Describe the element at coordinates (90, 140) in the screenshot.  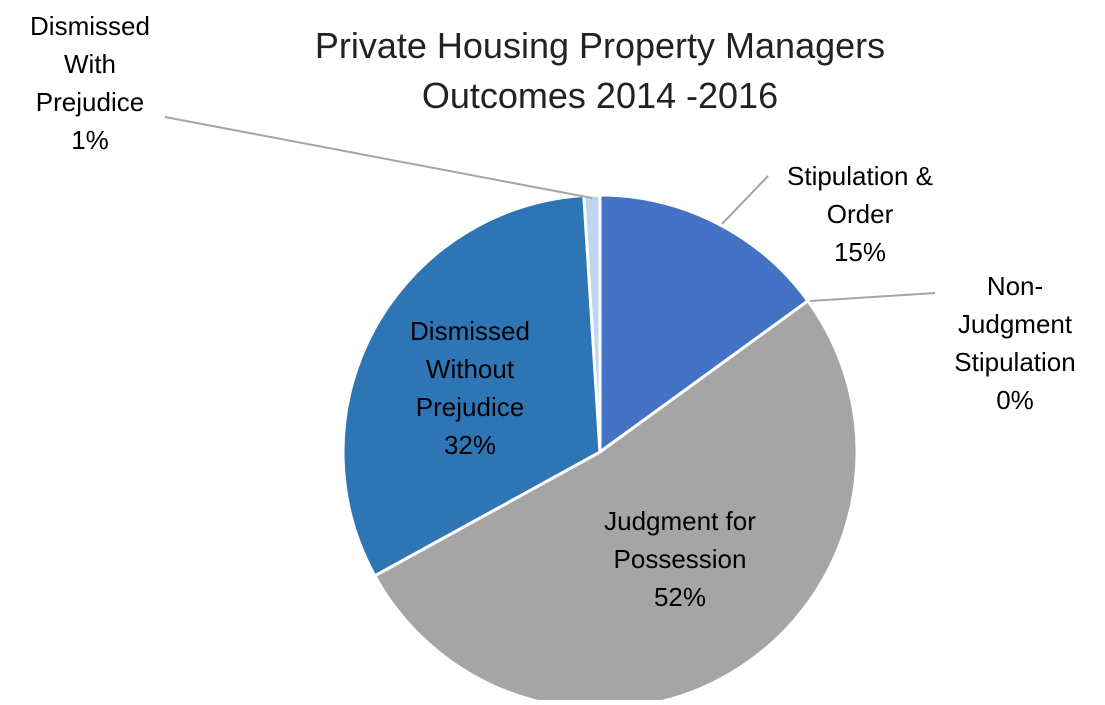
I see `slice-value-label: 1%` at that location.